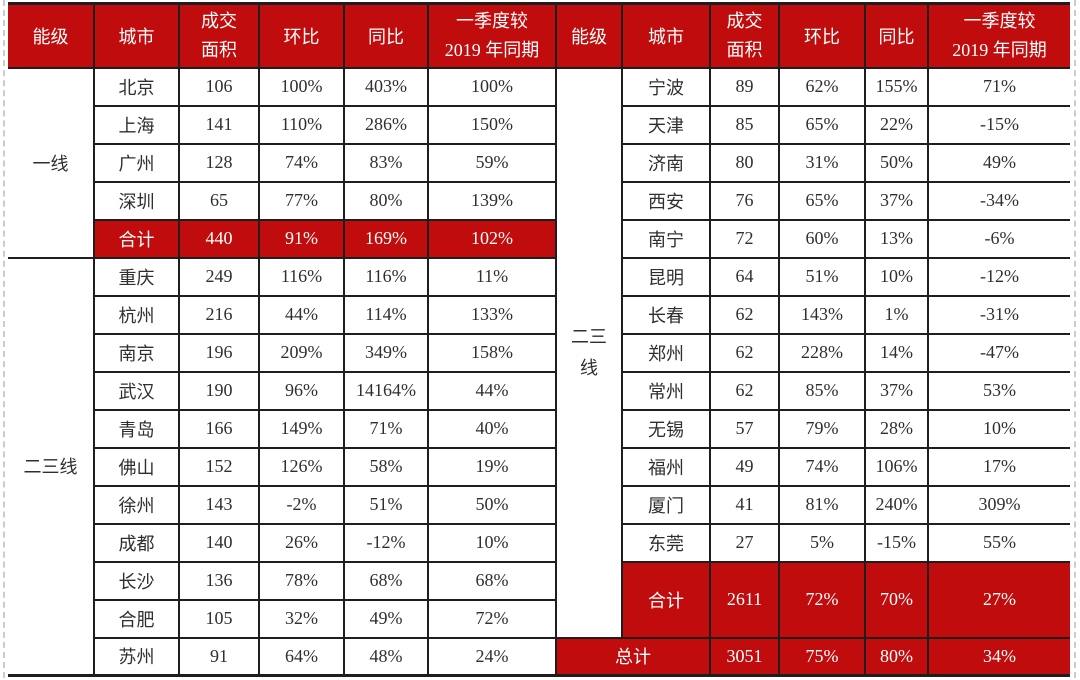 The height and width of the screenshot is (680, 1080). What do you see at coordinates (666, 542) in the screenshot?
I see `city-cell: 东莞` at bounding box center [666, 542].